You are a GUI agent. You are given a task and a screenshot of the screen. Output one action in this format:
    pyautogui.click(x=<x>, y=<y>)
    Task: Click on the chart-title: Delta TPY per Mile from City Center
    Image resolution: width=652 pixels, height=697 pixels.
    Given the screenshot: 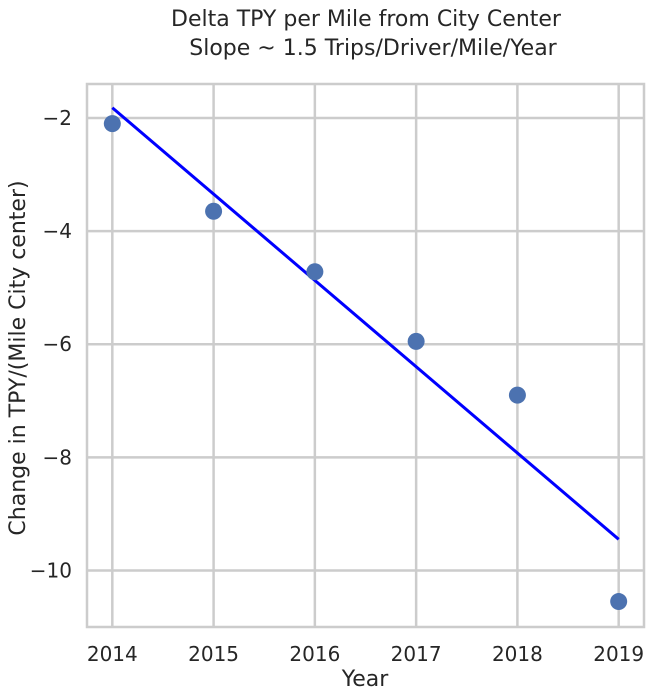 What is the action you would take?
    pyautogui.click(x=366, y=19)
    